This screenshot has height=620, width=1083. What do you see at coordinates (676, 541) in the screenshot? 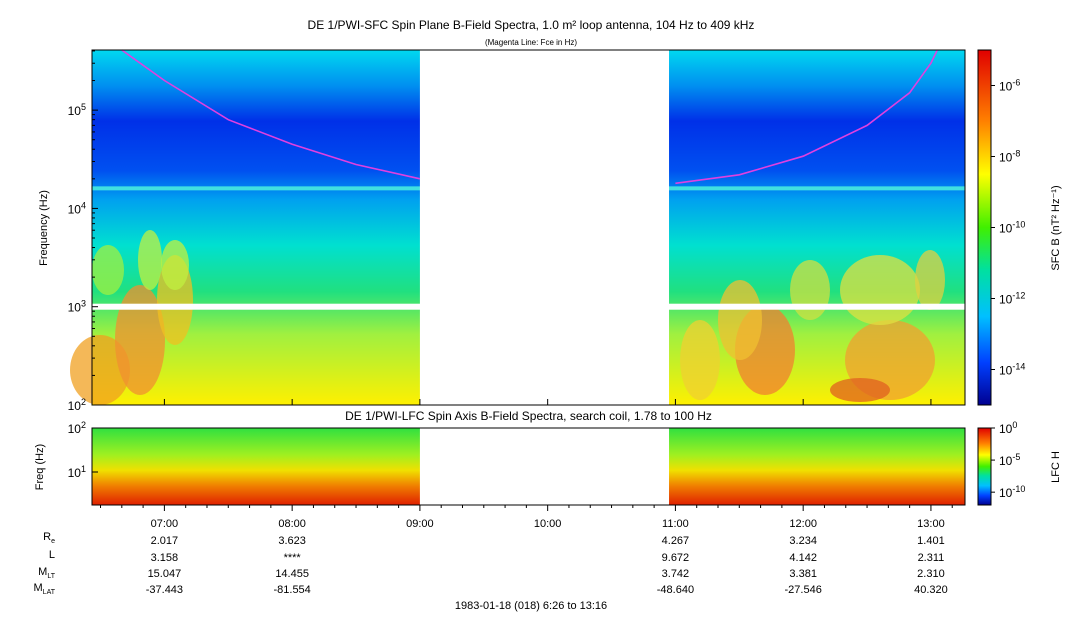
I see `ephemeris-value: 4.267` at bounding box center [676, 541].